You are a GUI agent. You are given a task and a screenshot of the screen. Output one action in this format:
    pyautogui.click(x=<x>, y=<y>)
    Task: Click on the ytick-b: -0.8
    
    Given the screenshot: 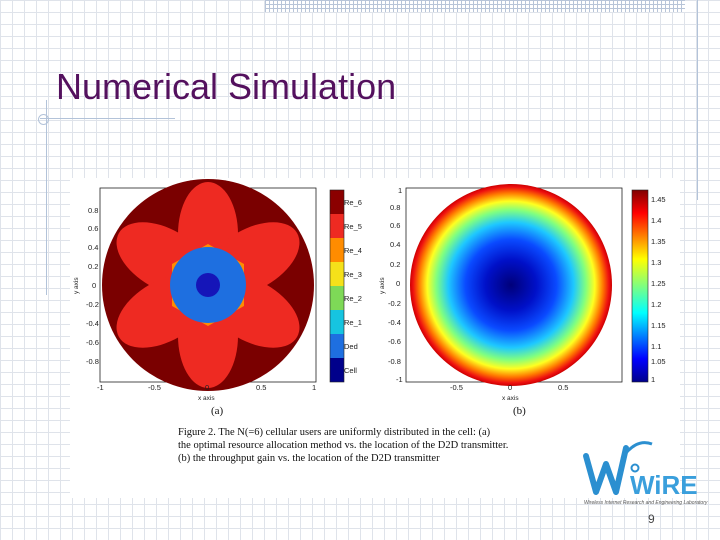 What is the action you would take?
    pyautogui.click(x=394, y=361)
    